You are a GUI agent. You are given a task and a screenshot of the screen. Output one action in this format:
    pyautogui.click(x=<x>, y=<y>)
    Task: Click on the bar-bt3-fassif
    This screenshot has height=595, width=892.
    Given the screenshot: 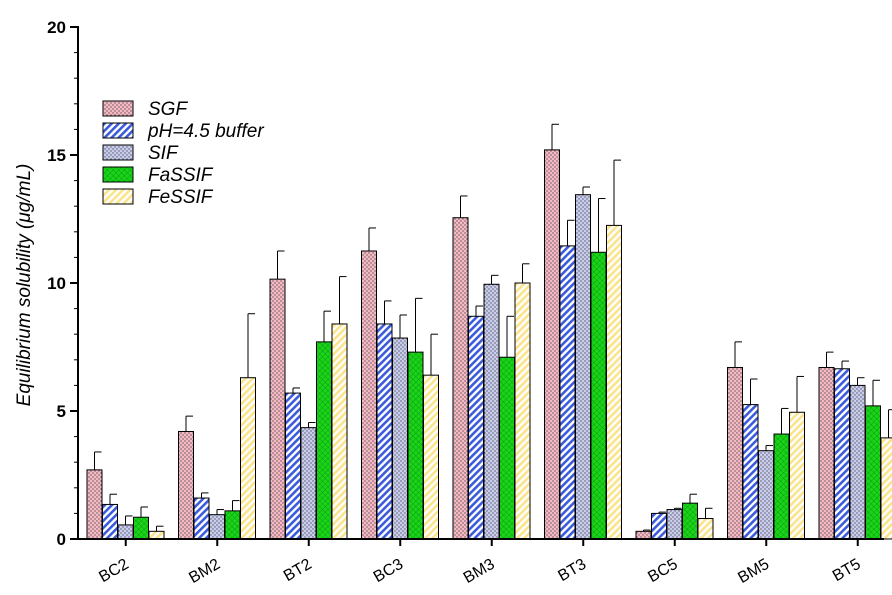 What is the action you would take?
    pyautogui.click(x=598, y=395)
    